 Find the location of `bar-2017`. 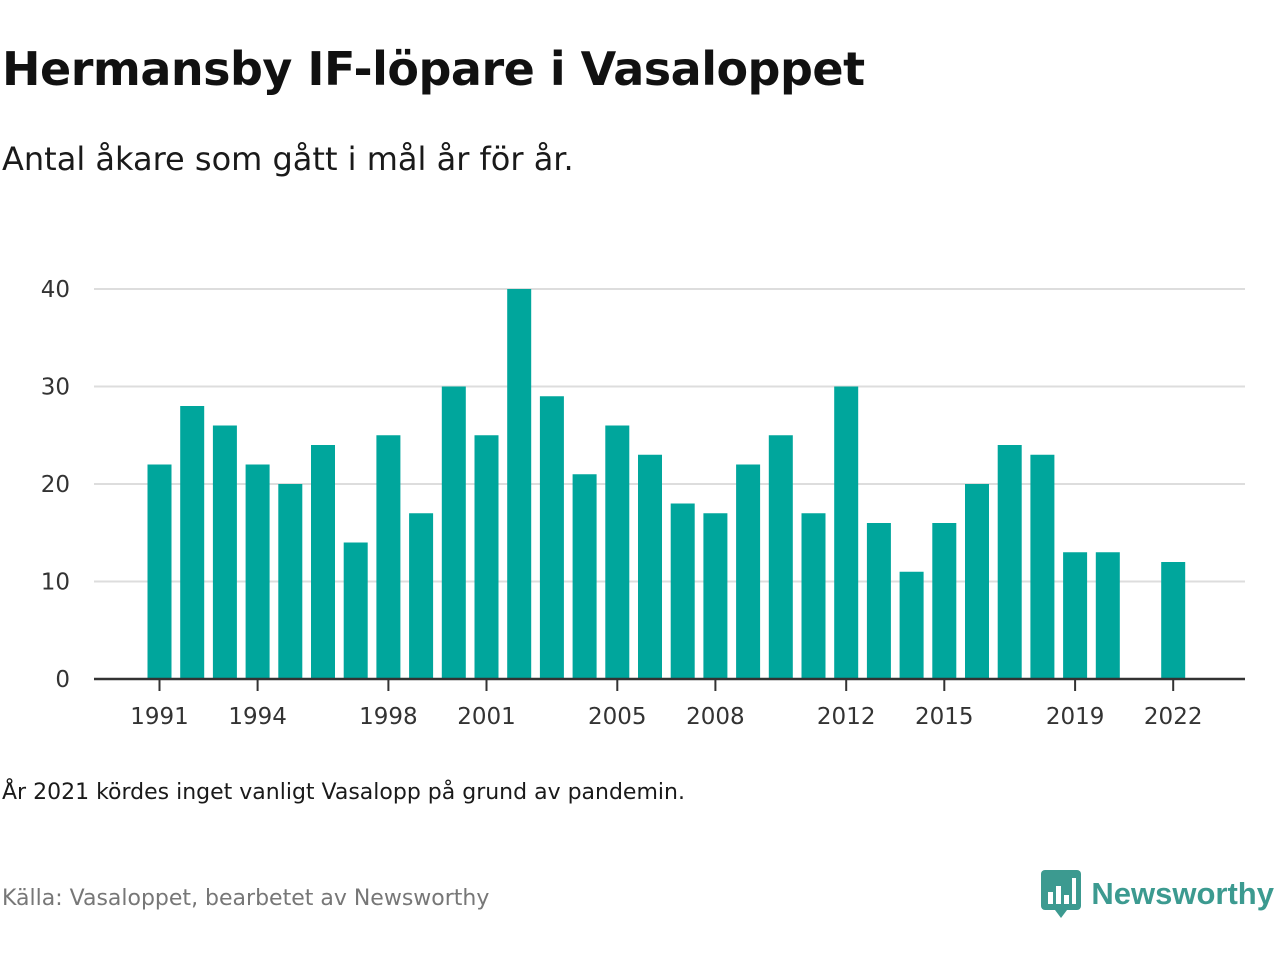

bar-2017 is located at coordinates (1009, 562).